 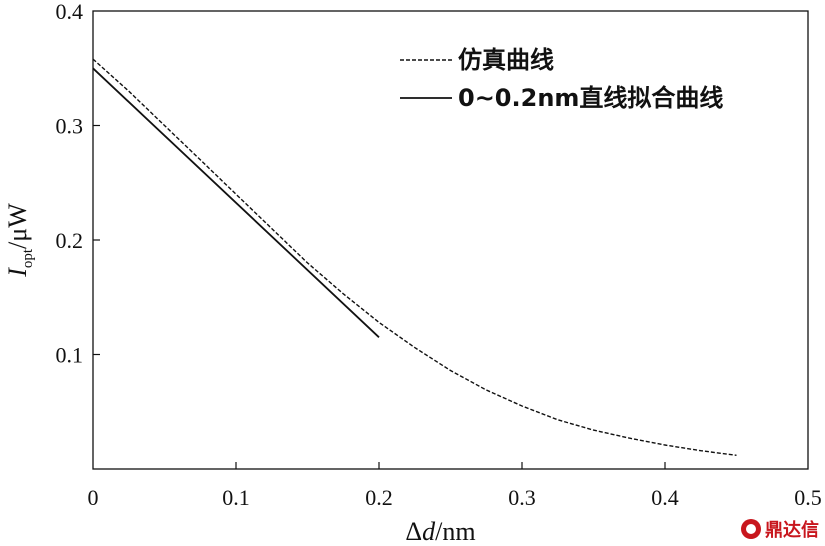 I want to click on legend-label: 0~0.2nm直线拟合曲线, so click(x=590, y=98).